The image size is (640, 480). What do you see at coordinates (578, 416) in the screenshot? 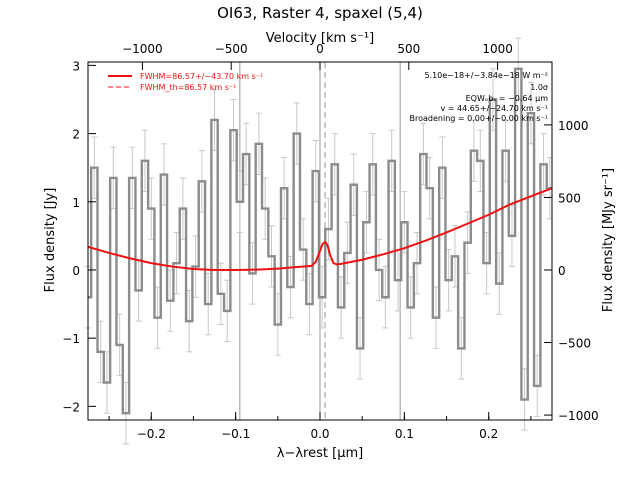
I see `y-right-tick-label: −1000` at bounding box center [578, 416].